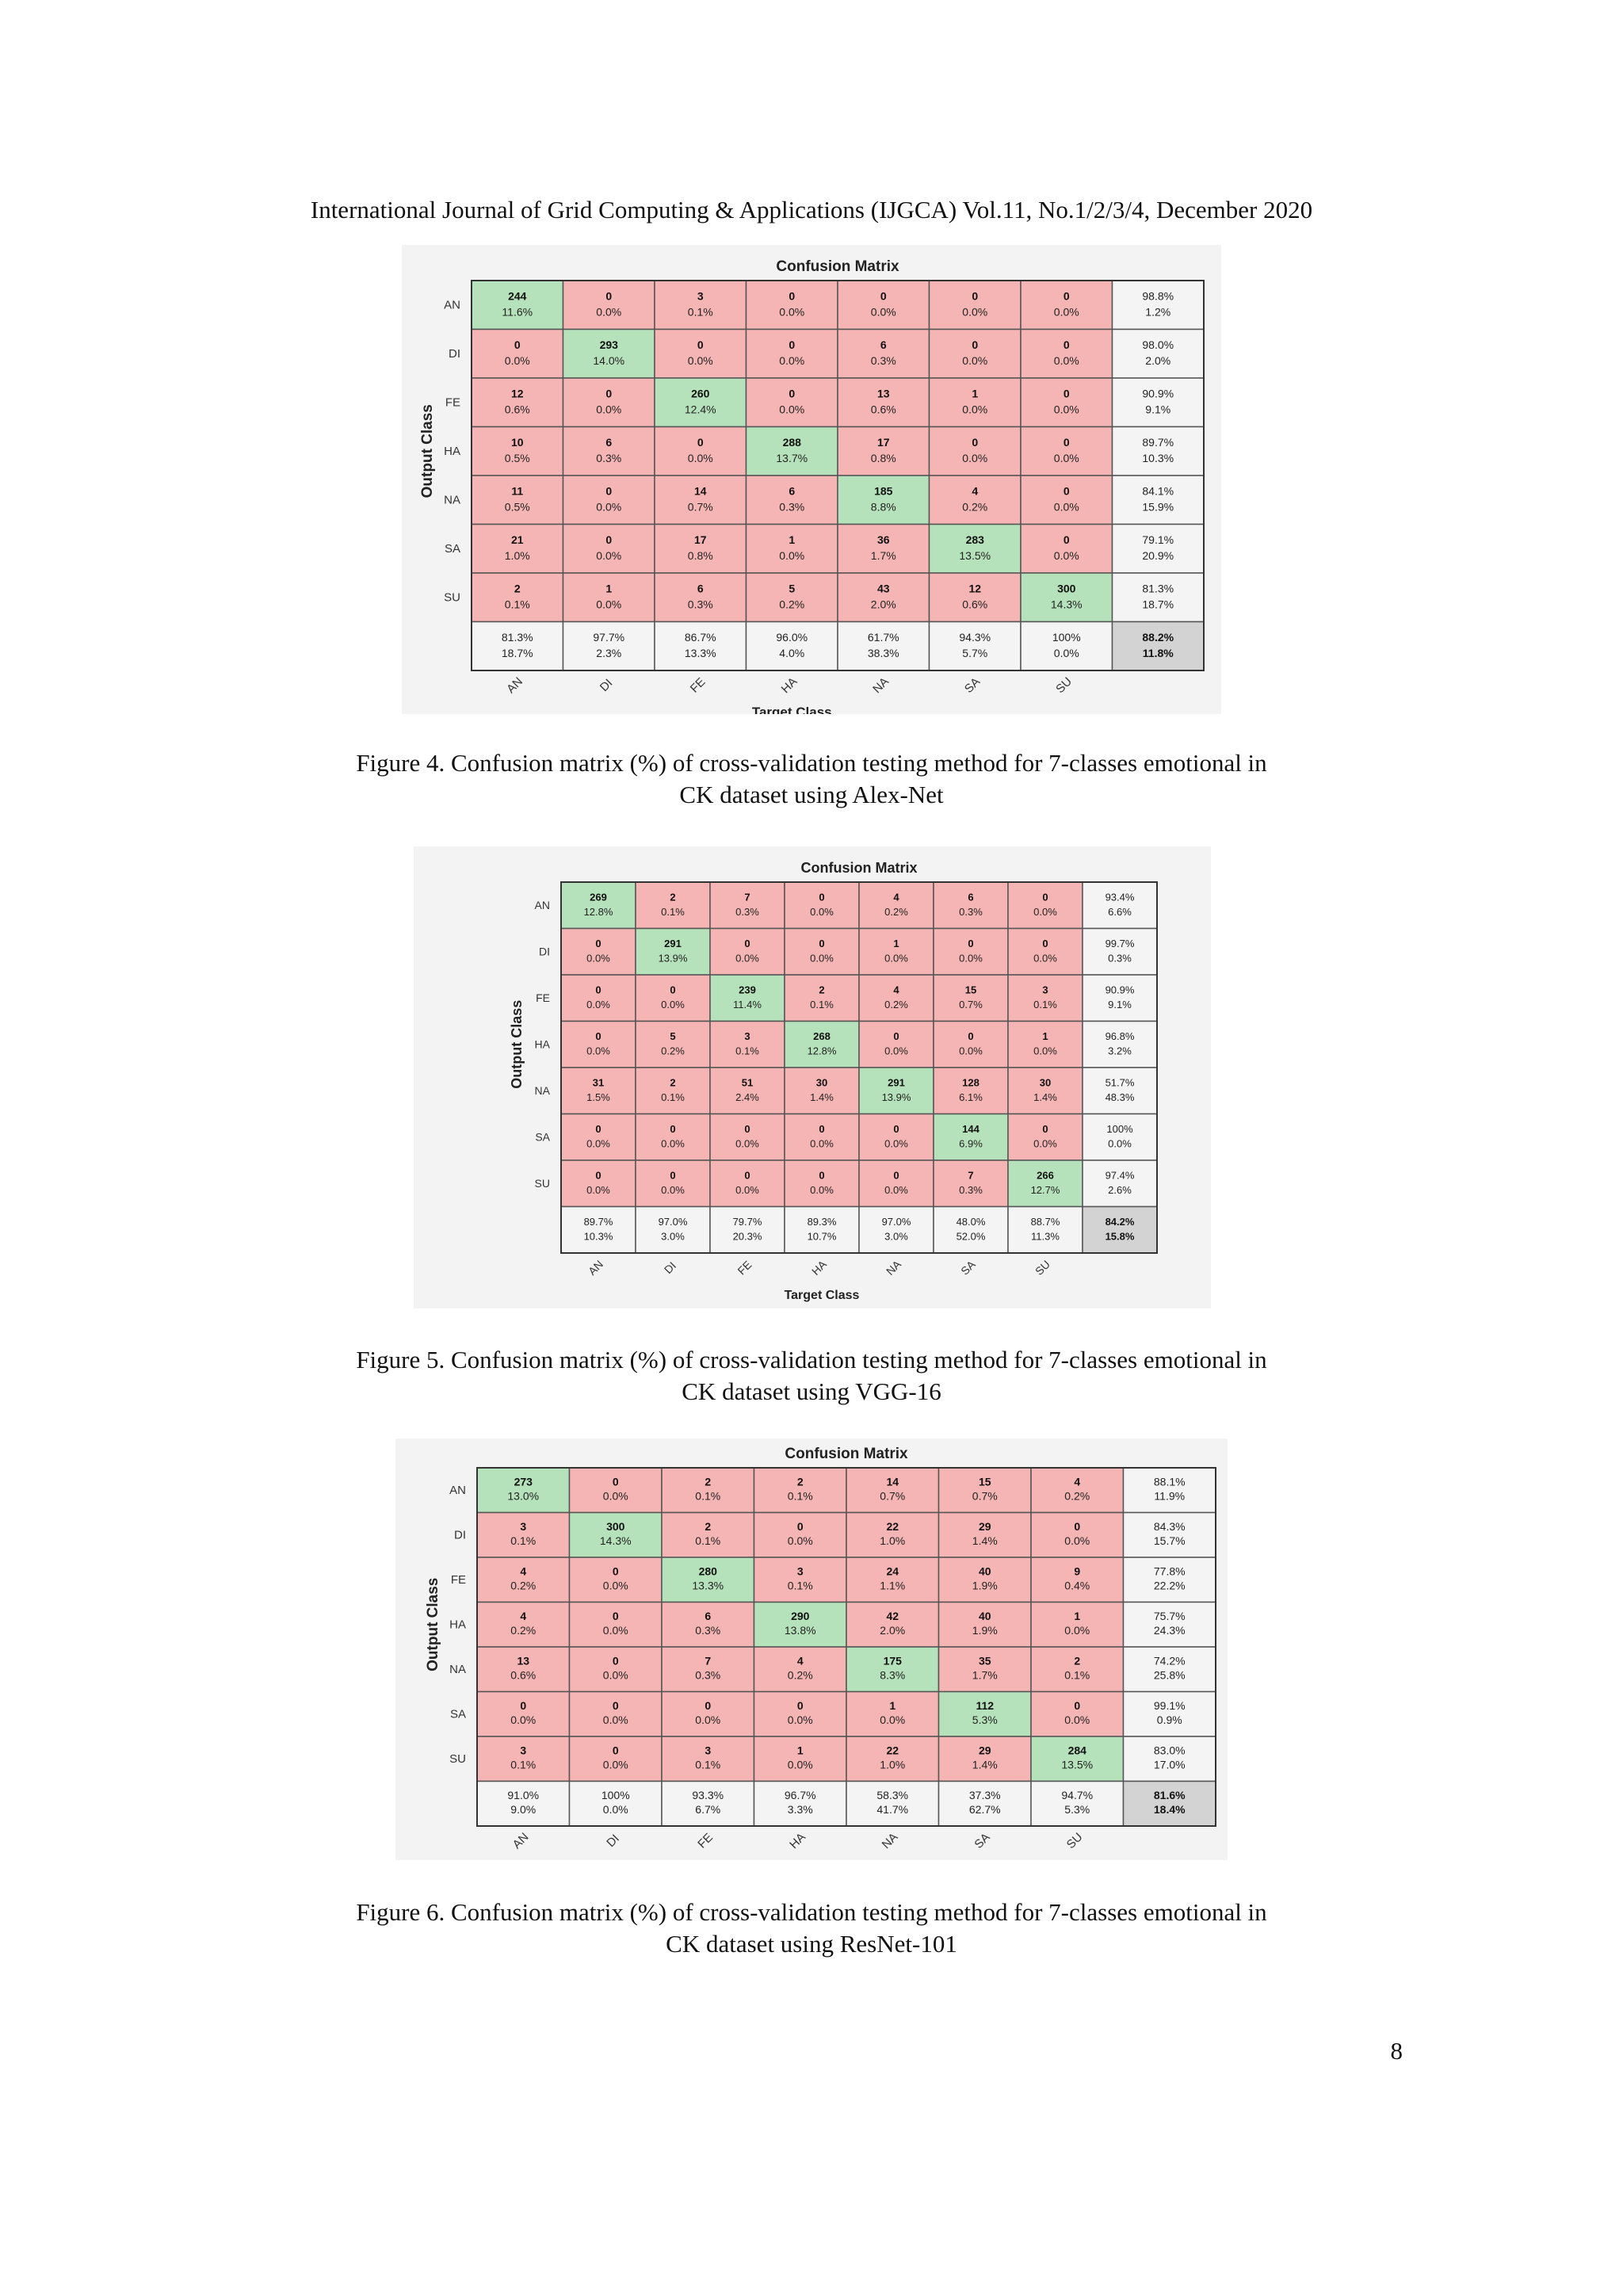 This screenshot has height=2296, width=1623. Describe the element at coordinates (800, 1482) in the screenshot. I see `cell-count: 2` at that location.